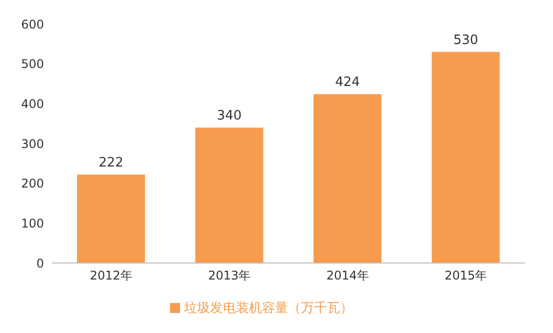  What do you see at coordinates (111, 275) in the screenshot?
I see `x-tick-label: 2012年` at bounding box center [111, 275].